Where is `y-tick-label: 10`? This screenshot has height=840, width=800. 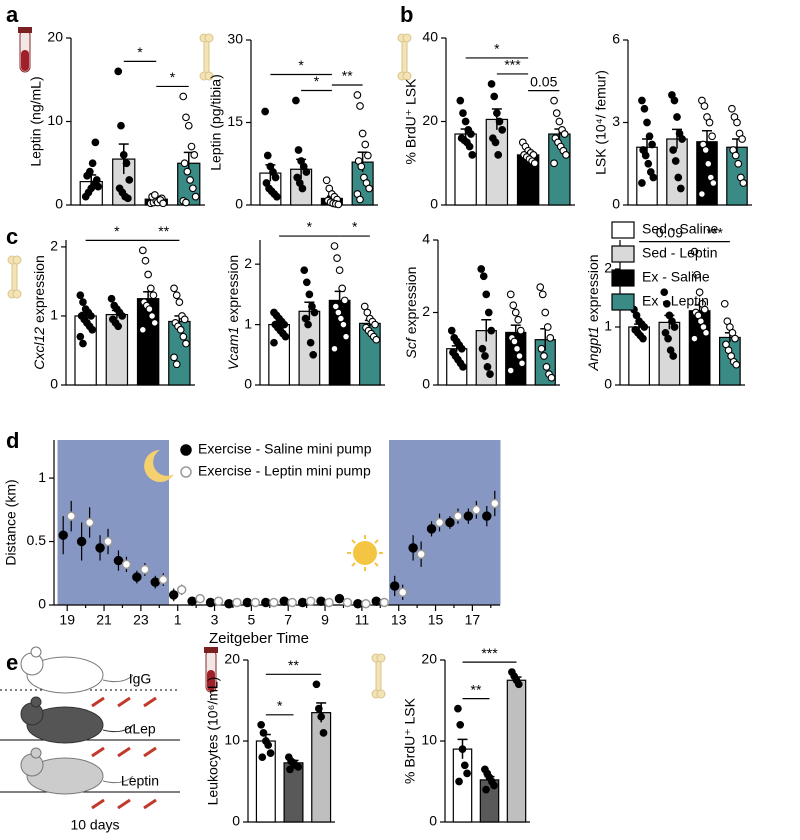 y-tick-label: 10 is located at coordinates (232, 740).